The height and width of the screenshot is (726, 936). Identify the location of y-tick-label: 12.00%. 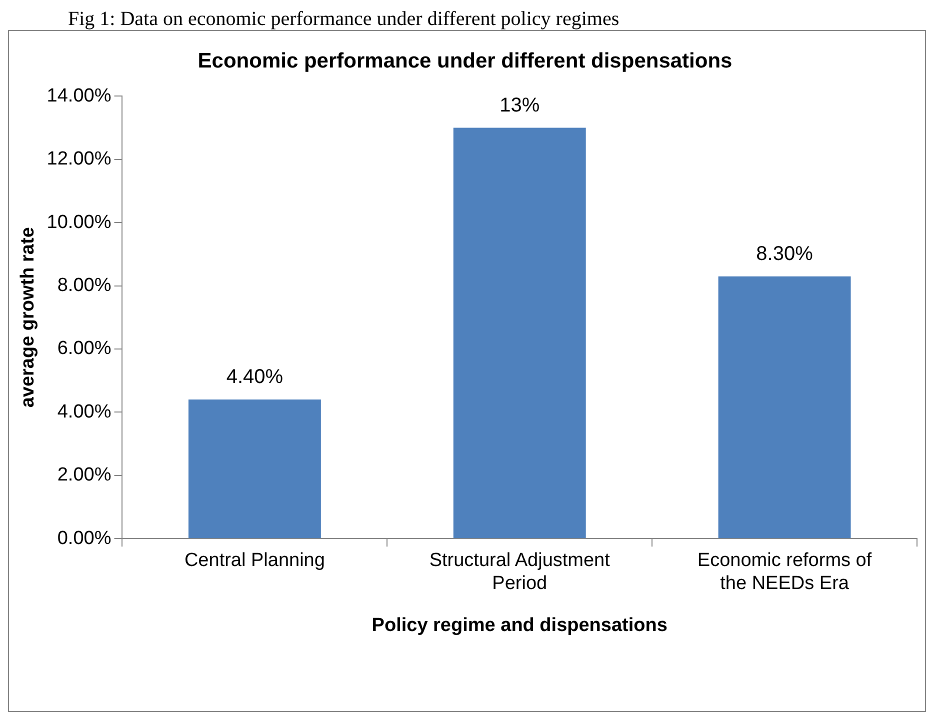
(79, 159).